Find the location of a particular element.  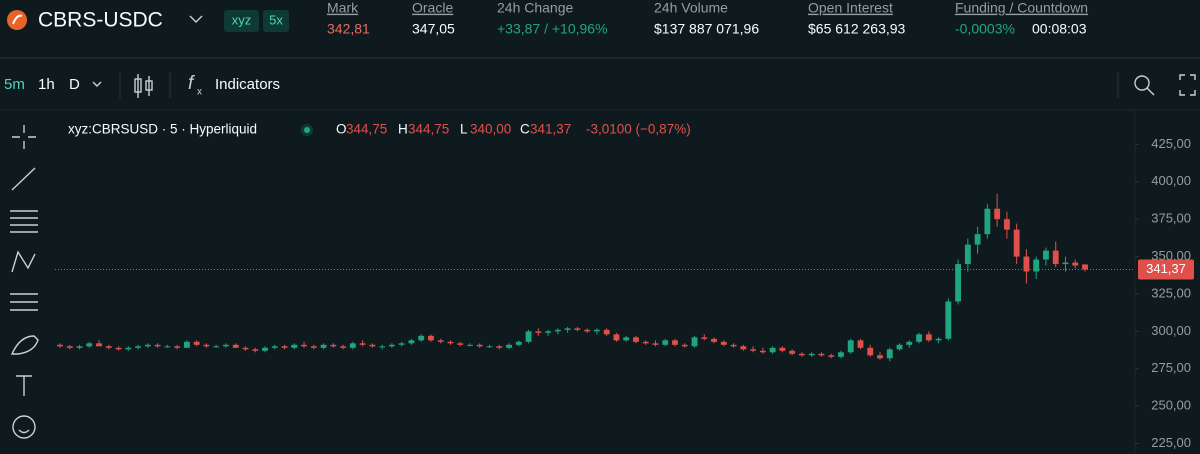

ohlc-value: 341,37 is located at coordinates (550, 129).